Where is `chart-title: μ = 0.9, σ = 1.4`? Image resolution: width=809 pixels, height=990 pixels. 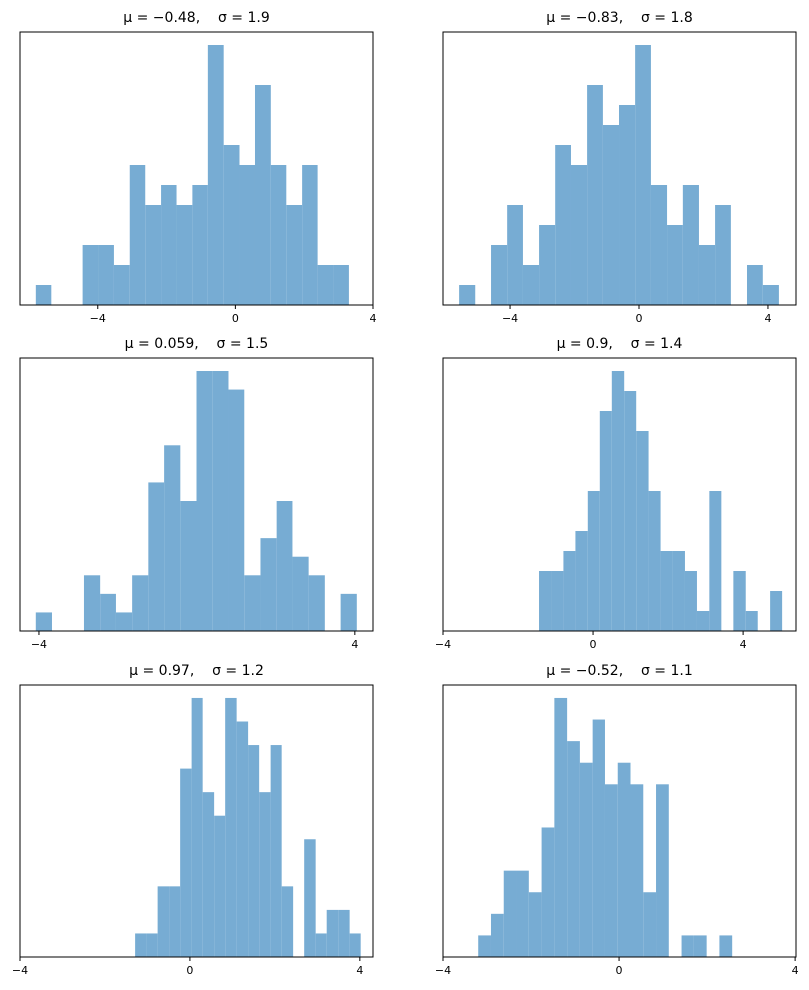
chart-title: μ = 0.9, σ = 1.4 is located at coordinates (620, 344).